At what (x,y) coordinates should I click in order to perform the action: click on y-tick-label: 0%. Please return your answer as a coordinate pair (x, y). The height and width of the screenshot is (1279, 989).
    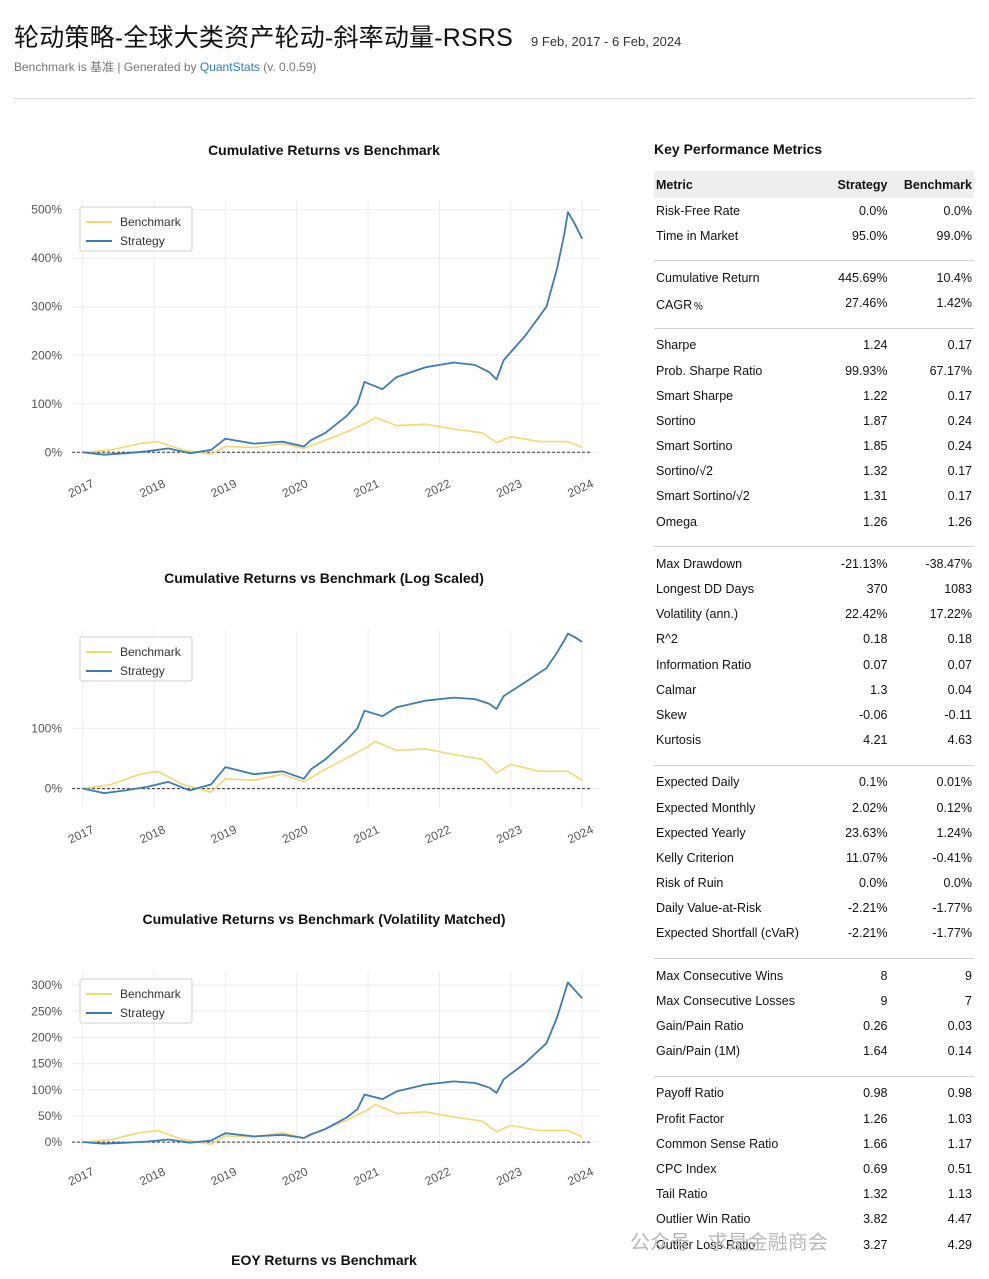
    Looking at the image, I should click on (54, 789).